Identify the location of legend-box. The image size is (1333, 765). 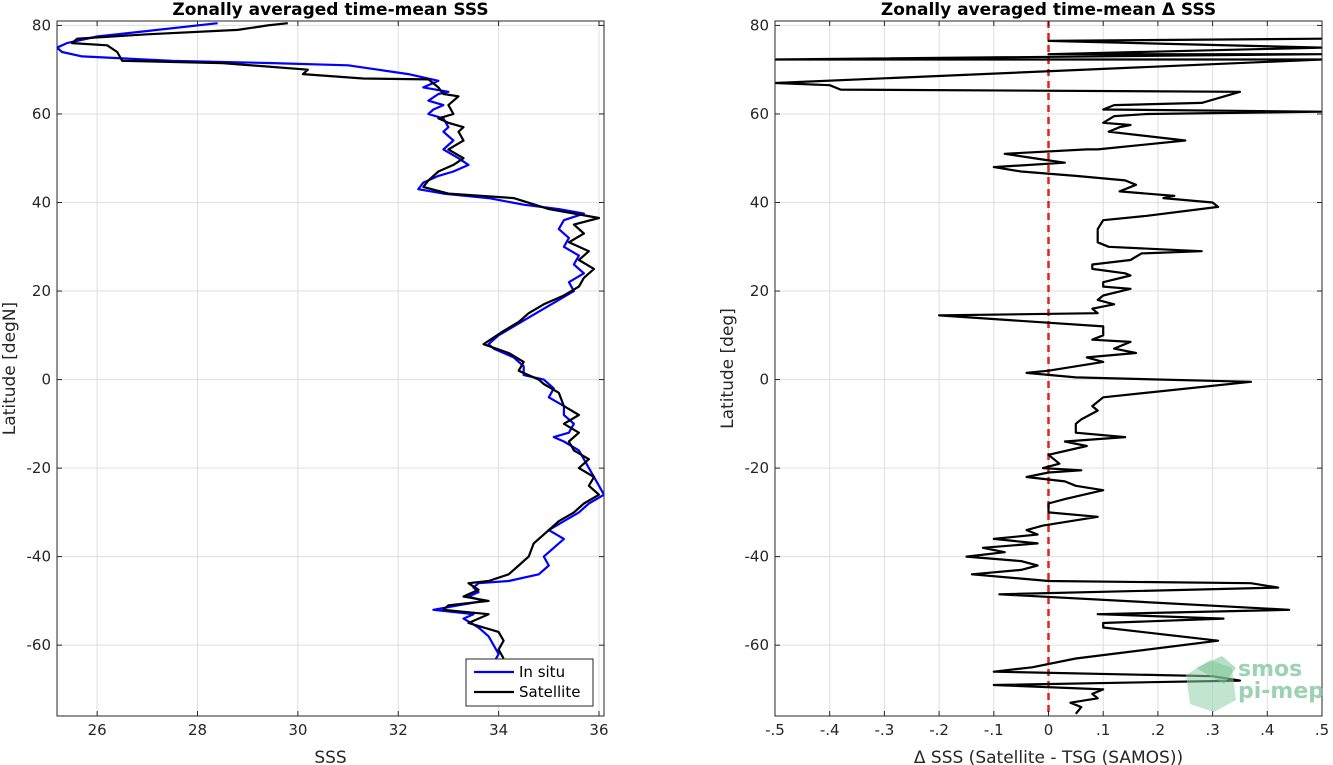
(529, 682).